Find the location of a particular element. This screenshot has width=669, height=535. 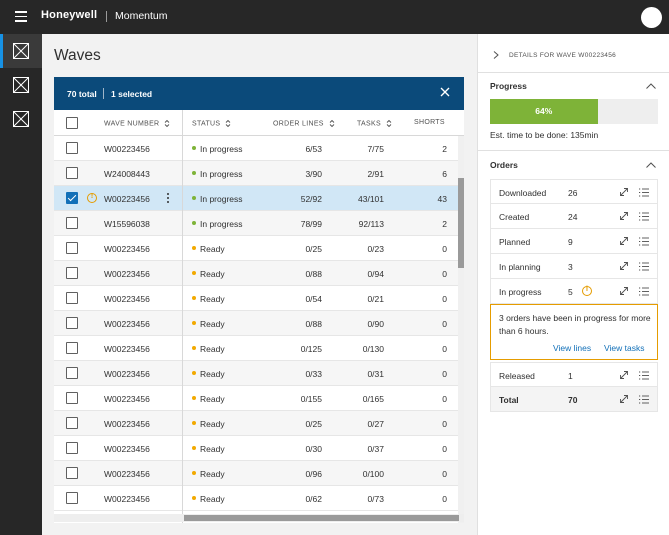

select-all-checkbox is located at coordinates (72, 123).